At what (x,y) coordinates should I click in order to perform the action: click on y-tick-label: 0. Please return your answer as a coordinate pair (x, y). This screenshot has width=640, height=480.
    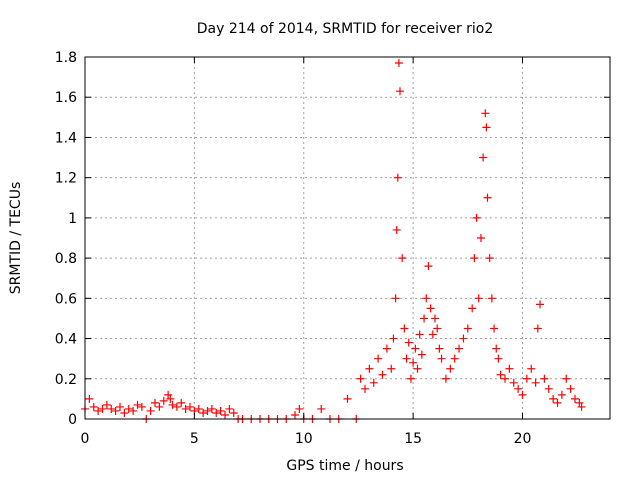
    Looking at the image, I should click on (72, 420).